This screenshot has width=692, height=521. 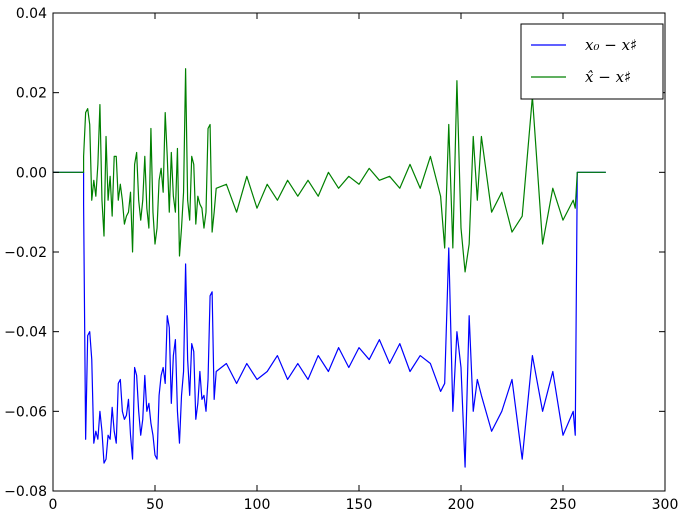 I want to click on x-tick-label: 100, so click(x=257, y=505).